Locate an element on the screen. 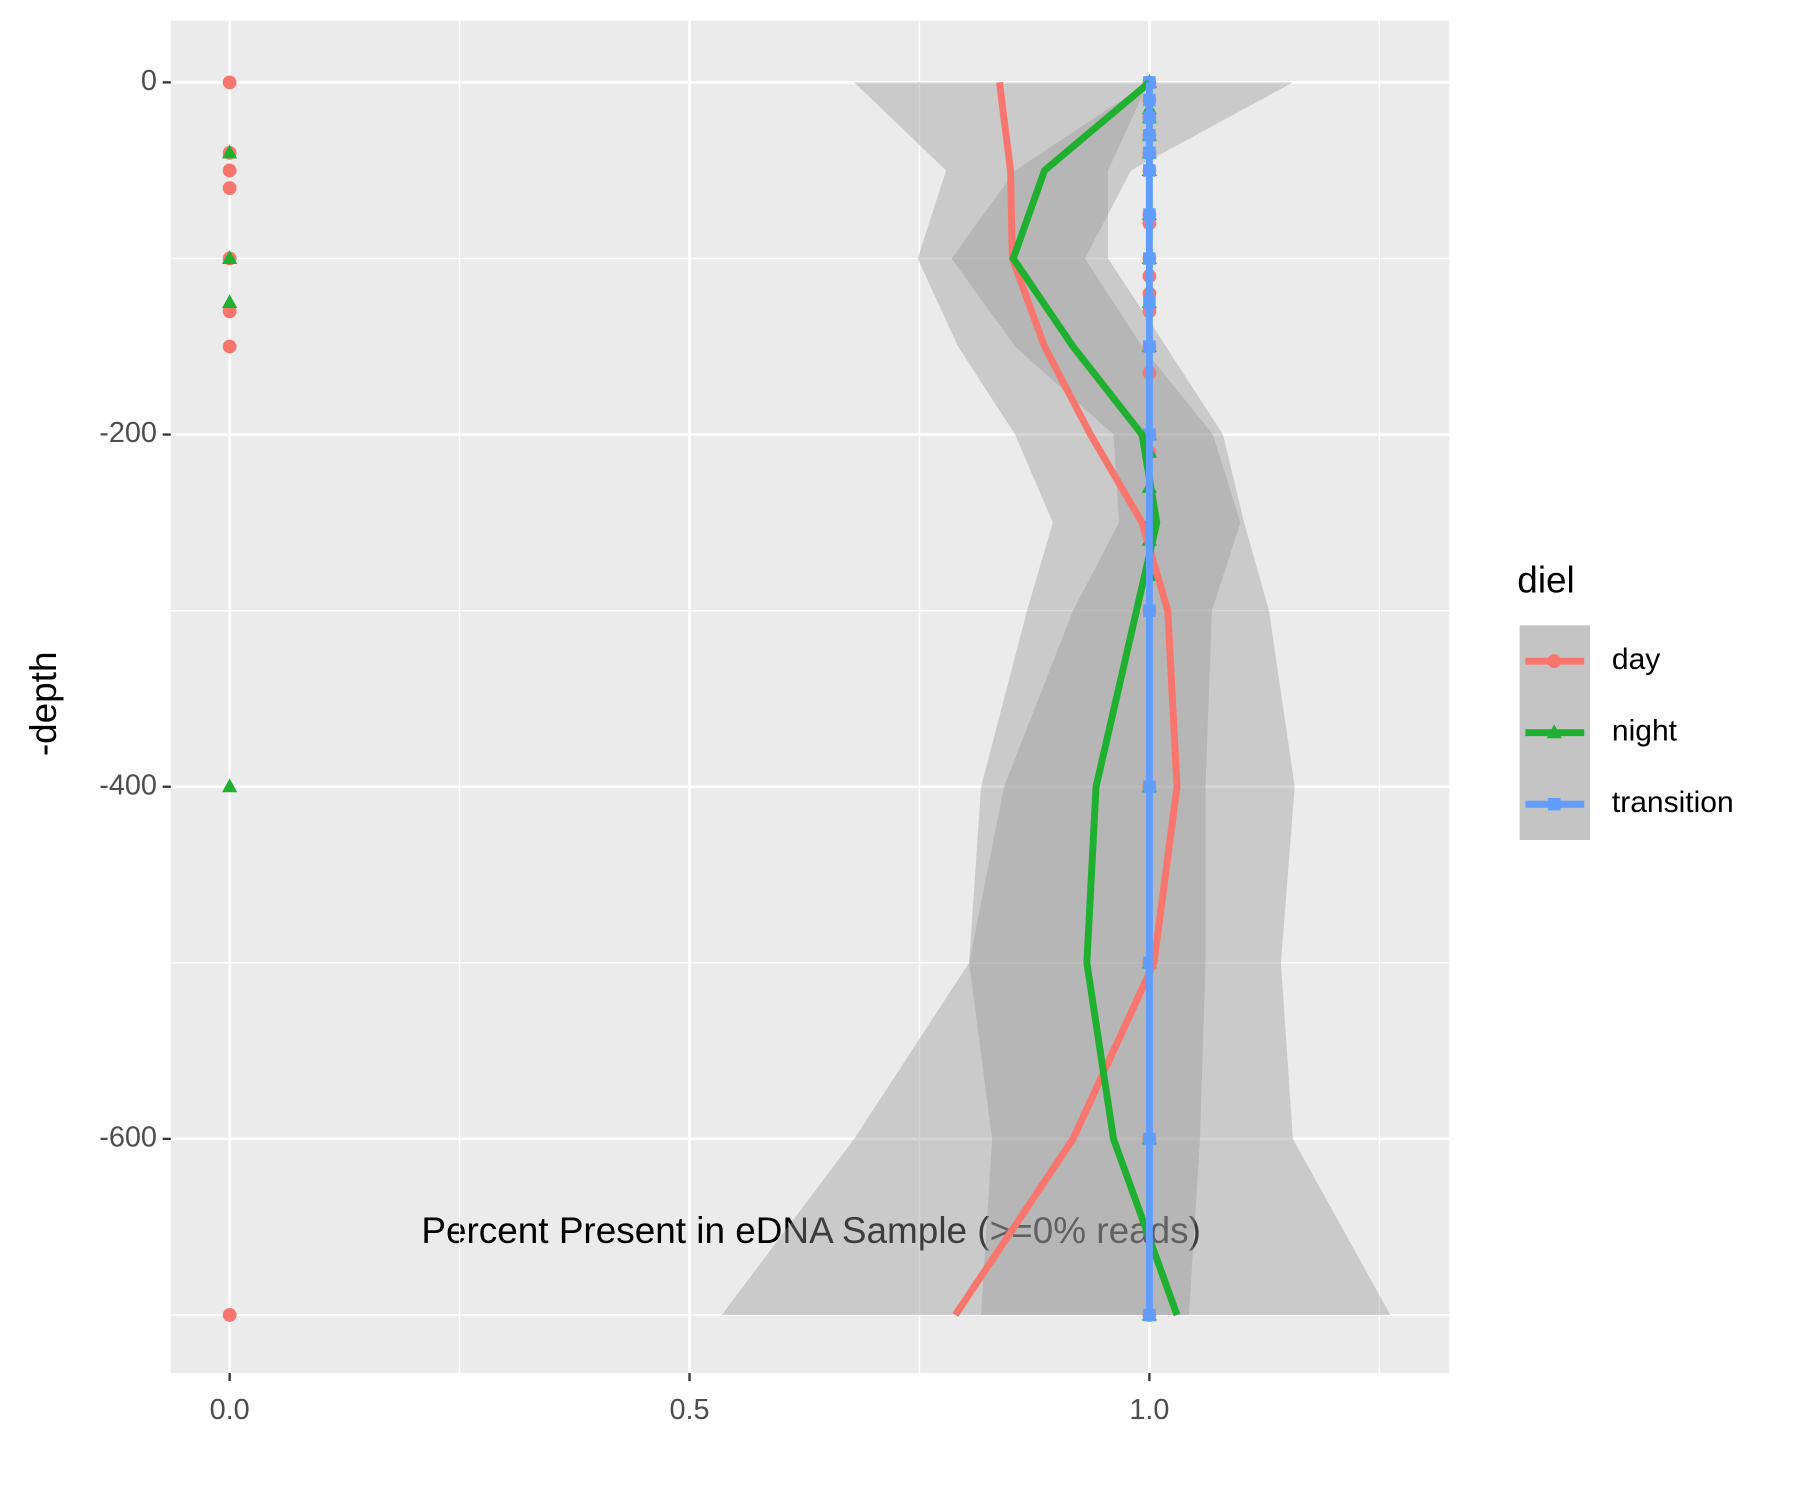 The image size is (1800, 1500). x-tick-label: 0.5 is located at coordinates (689, 1410).